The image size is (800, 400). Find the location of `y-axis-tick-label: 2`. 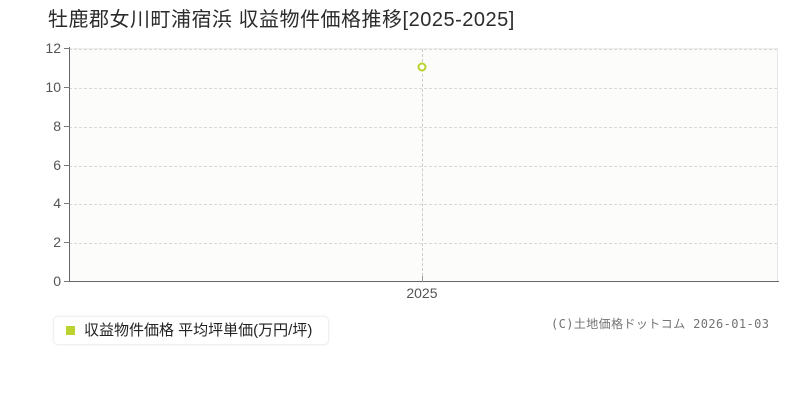

y-axis-tick-label: 2 is located at coordinates (57, 242).